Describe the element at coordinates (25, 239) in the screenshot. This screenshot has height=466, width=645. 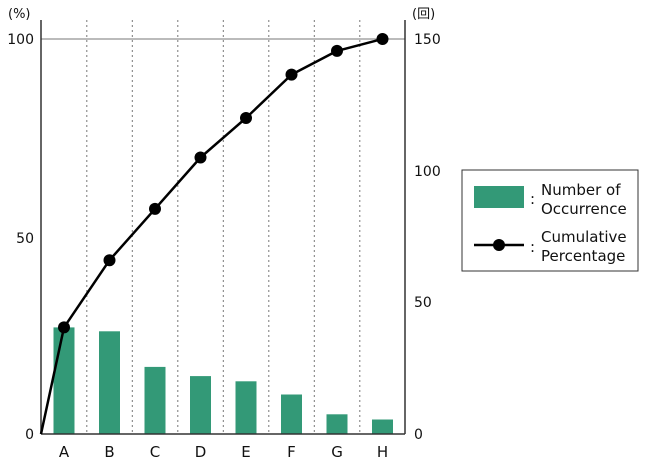
I see `left-tick-label: 50` at that location.